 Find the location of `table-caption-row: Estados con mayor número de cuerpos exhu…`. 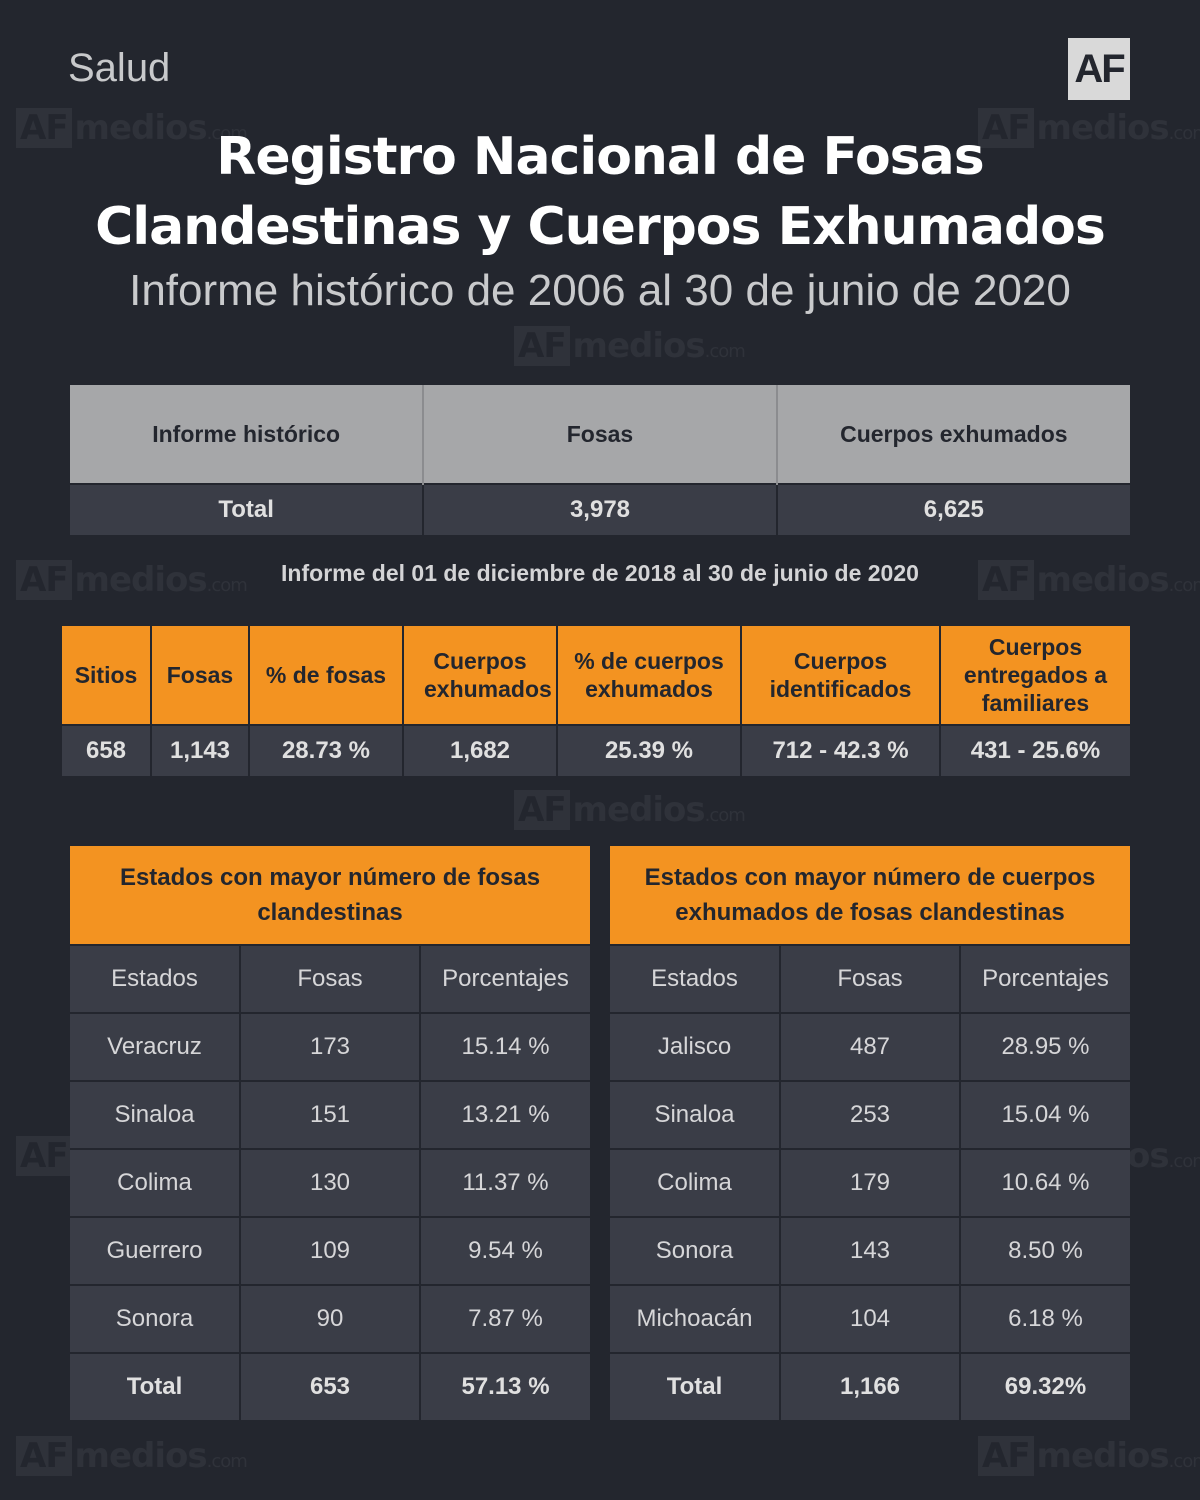

table-caption-row: Estados con mayor número de cuerpos exhu… is located at coordinates (870, 895).